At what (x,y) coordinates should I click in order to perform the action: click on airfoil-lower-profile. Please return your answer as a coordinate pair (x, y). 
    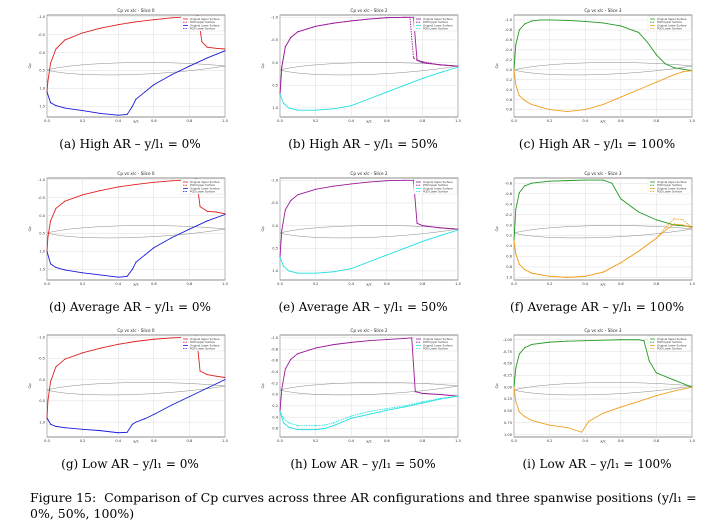
    Looking at the image, I should click on (136, 70).